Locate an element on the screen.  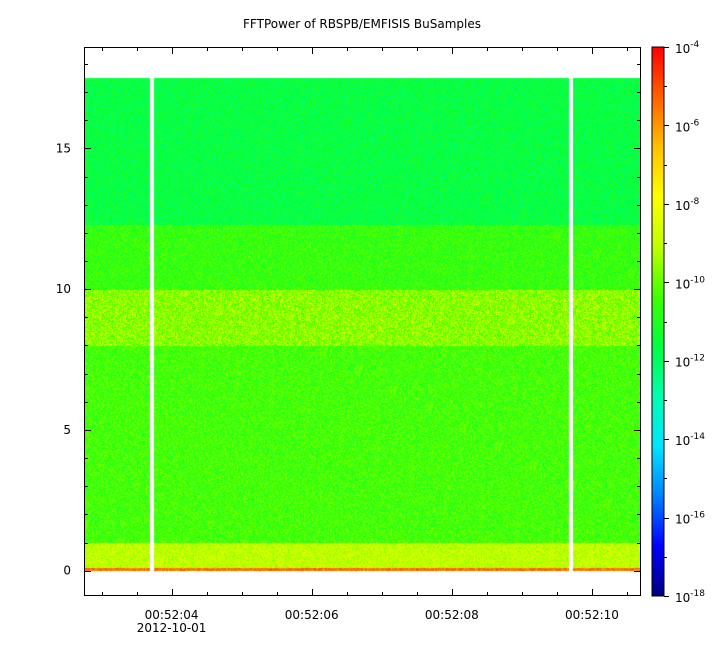
x-tick-label: 00:52:10 is located at coordinates (592, 615).